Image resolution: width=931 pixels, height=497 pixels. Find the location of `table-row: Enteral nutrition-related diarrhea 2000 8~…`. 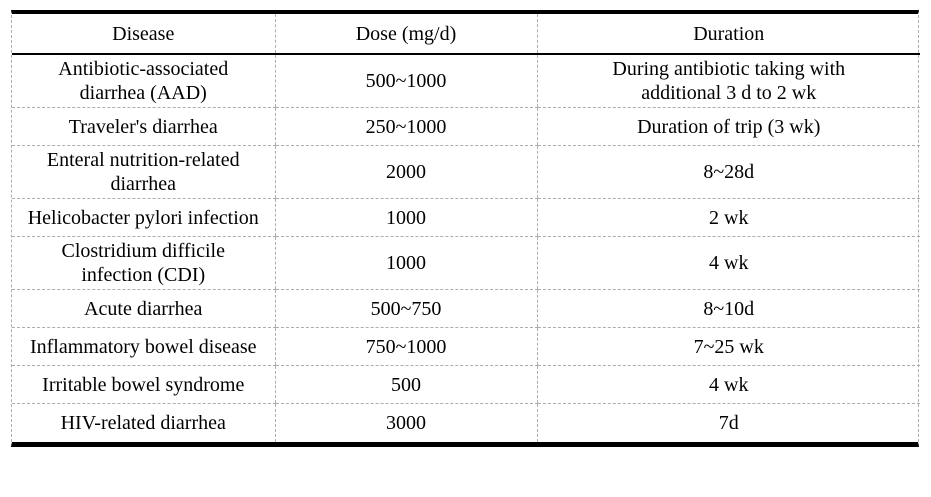

table-row: Enteral nutrition-related diarrhea 2000 8~… is located at coordinates (466, 172).